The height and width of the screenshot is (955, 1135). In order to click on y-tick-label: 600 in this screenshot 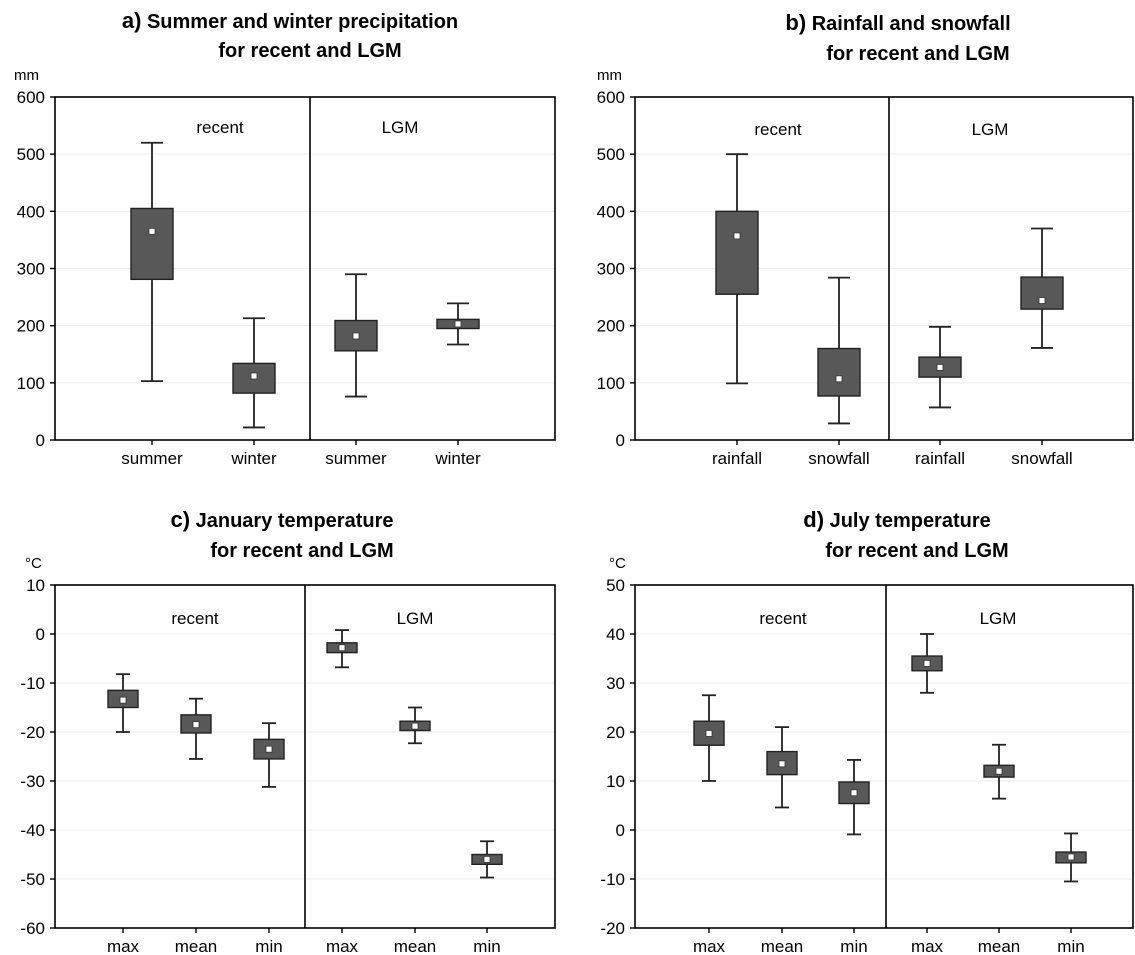, I will do `click(611, 97)`.